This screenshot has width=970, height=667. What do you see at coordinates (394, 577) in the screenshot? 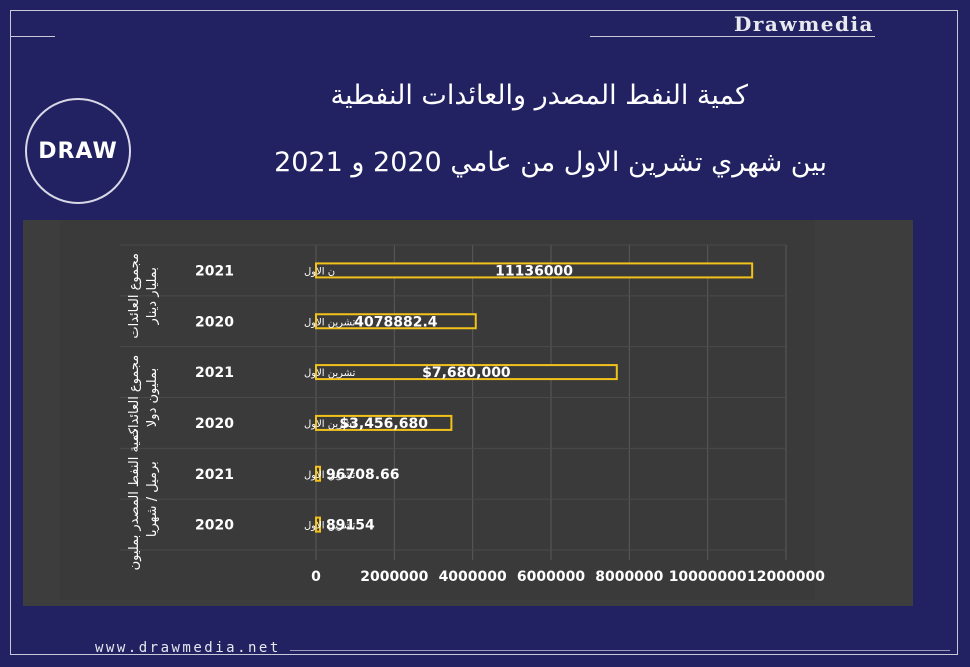
I see `x-tick-label: 2000000` at bounding box center [394, 577].